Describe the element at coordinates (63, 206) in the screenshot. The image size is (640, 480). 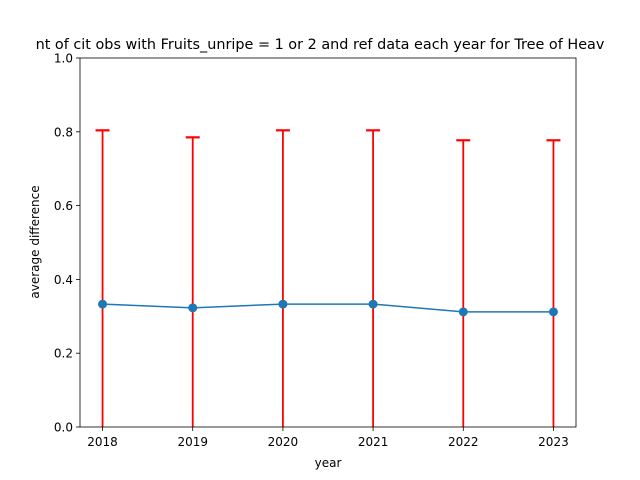
I see `y-tick-label: 0.6` at that location.